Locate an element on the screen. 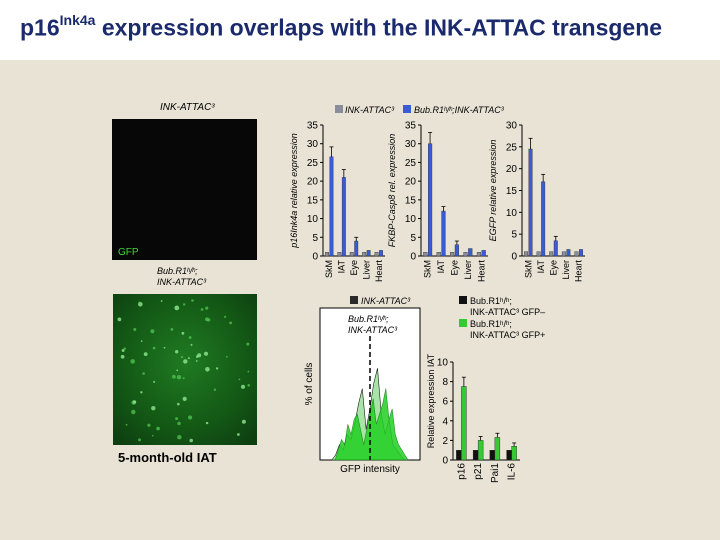  bottom-image-caption: 5-month-old IAT is located at coordinates (167, 457).